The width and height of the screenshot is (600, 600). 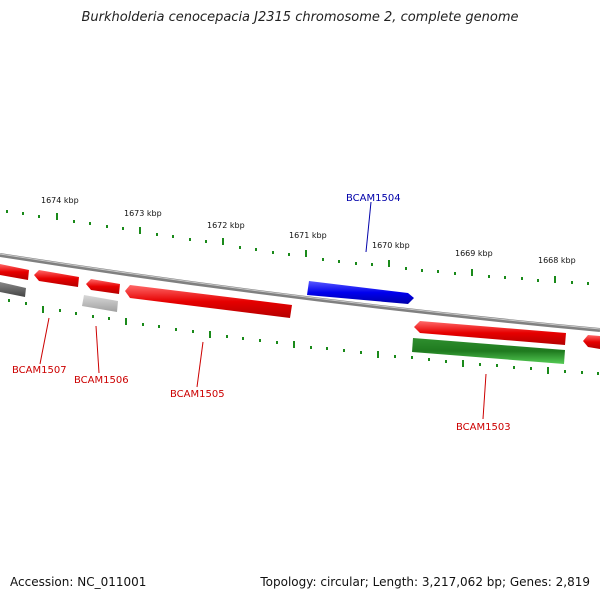 What do you see at coordinates (103, 286) in the screenshot?
I see `gene-feature-bcam1506` at bounding box center [103, 286].